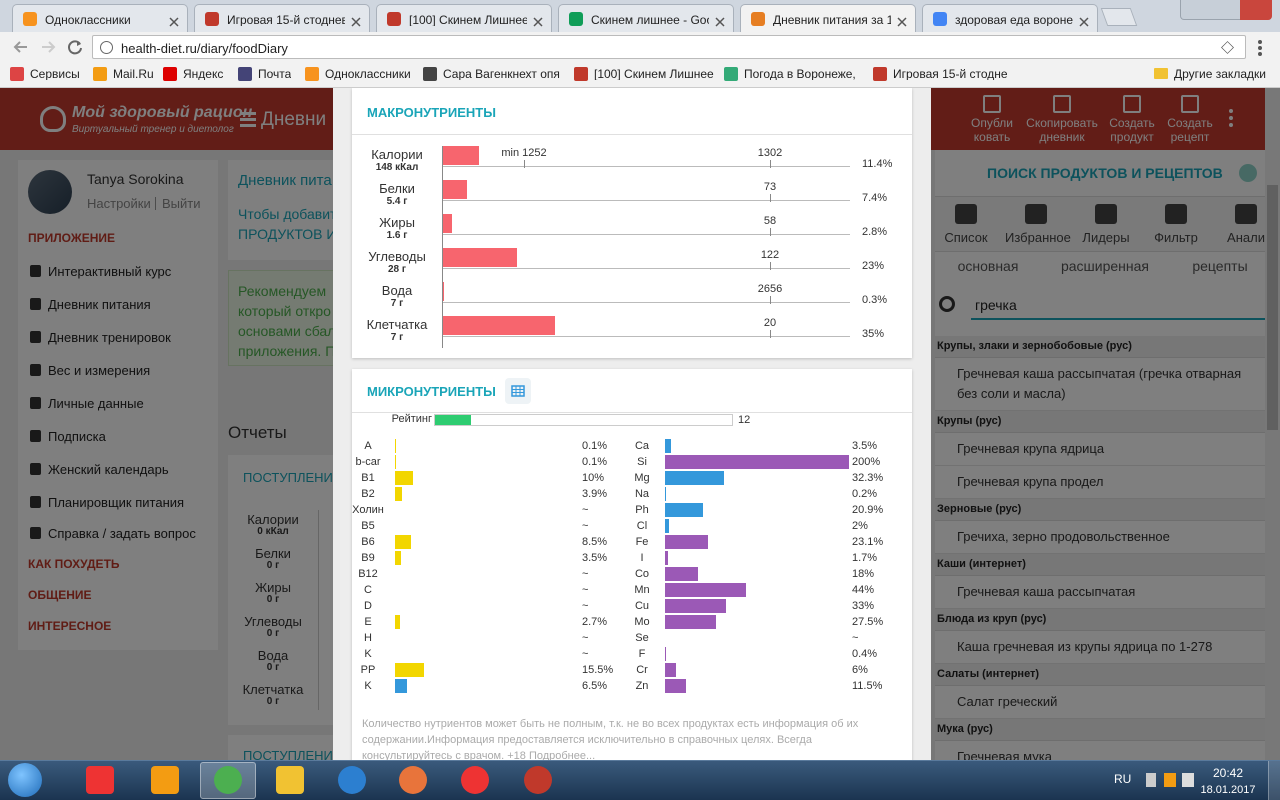 The width and height of the screenshot is (1280, 800). Describe the element at coordinates (860, 526) in the screenshot. I see `nutrient-percent: 2%` at that location.